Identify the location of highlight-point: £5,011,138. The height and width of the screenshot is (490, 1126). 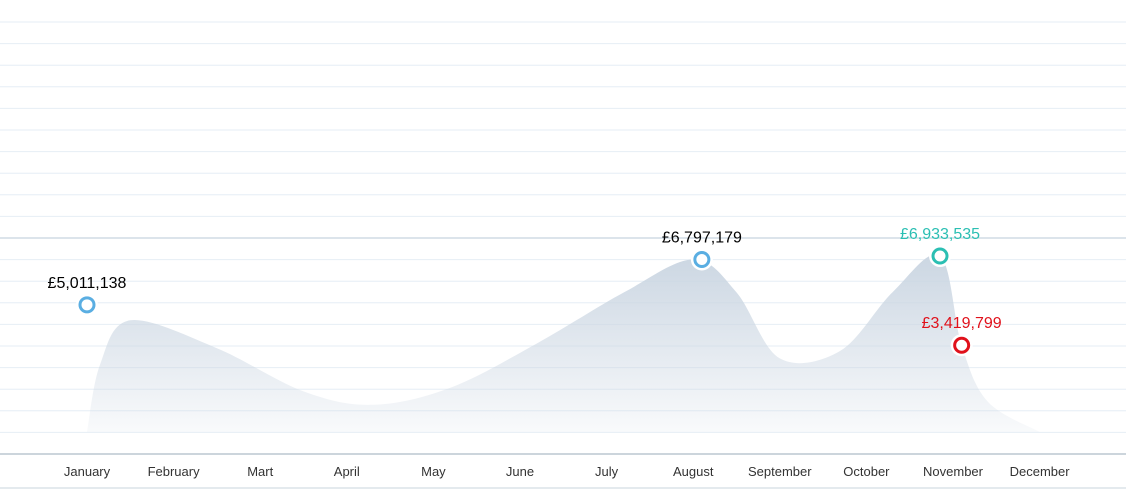
(87, 295).